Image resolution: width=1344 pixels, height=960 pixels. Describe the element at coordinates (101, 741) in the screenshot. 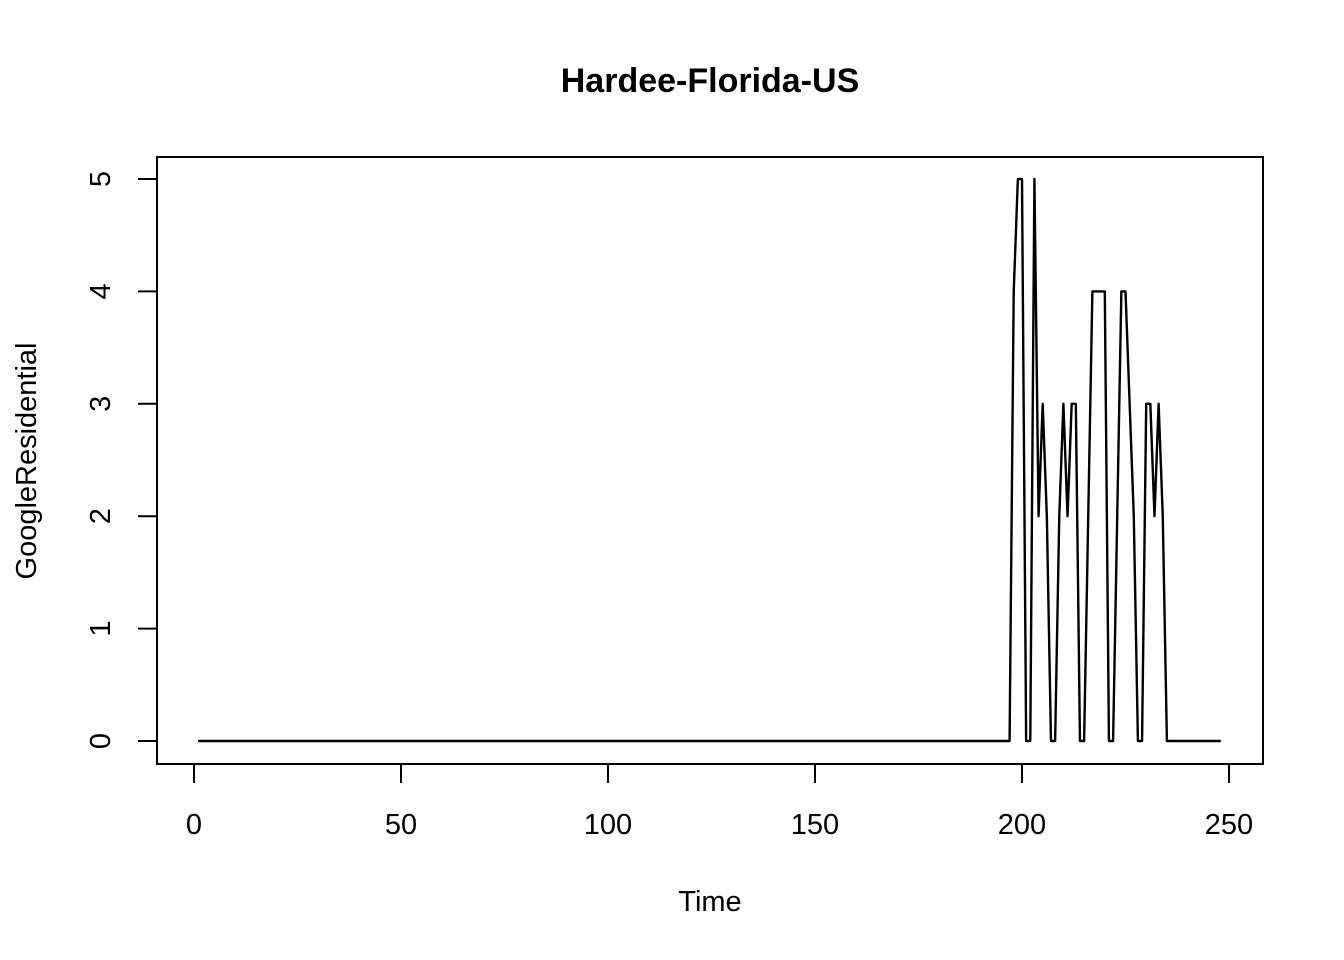

I see `y-tick-label: 0` at that location.